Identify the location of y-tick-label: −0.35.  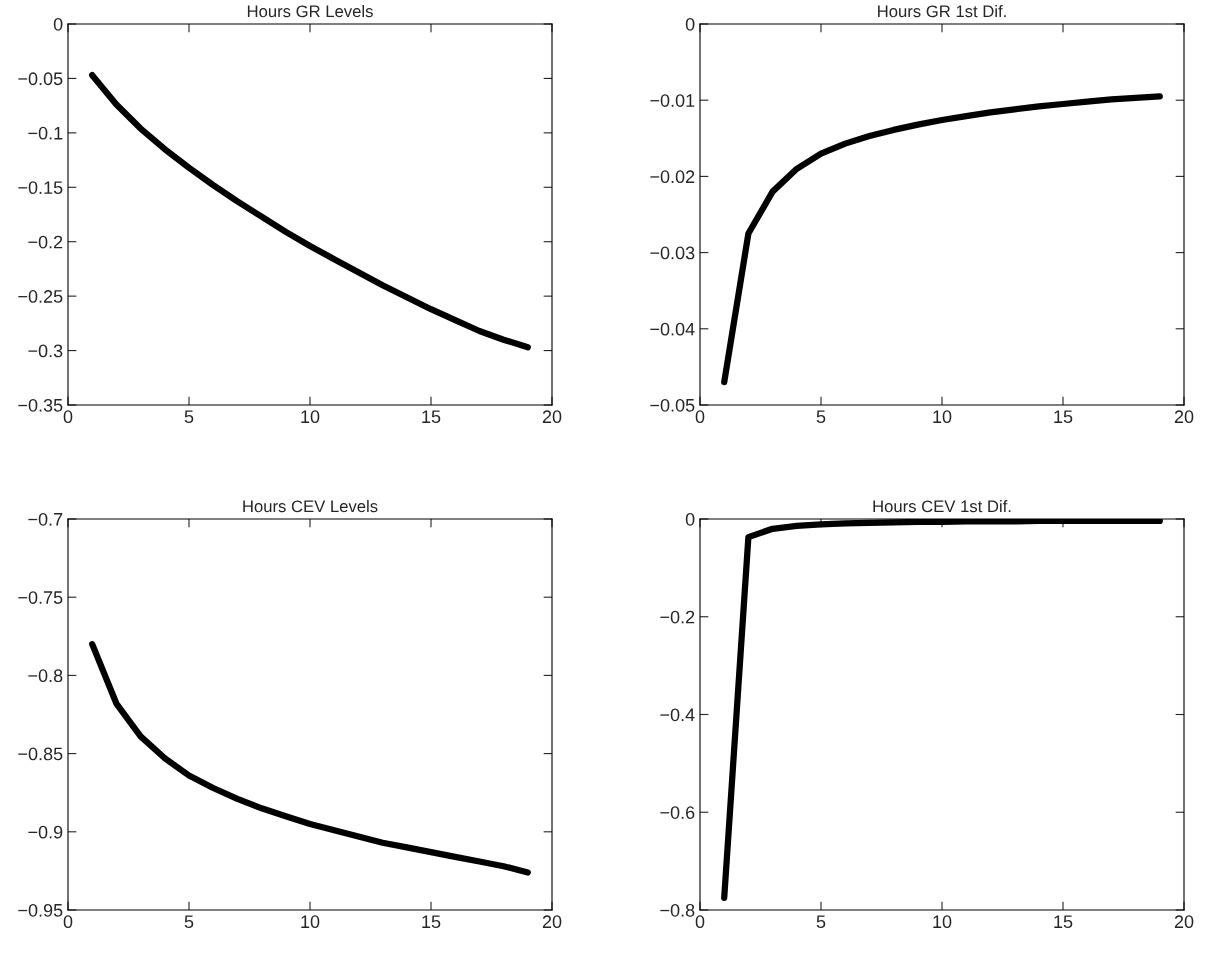
(40, 405).